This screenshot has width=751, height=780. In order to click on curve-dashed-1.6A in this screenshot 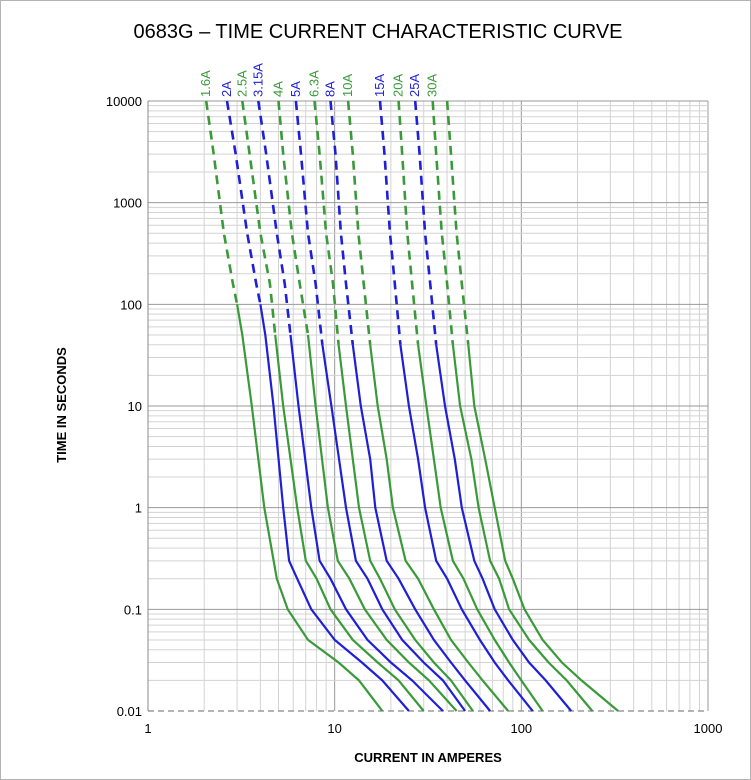, I will do `click(221, 202)`.